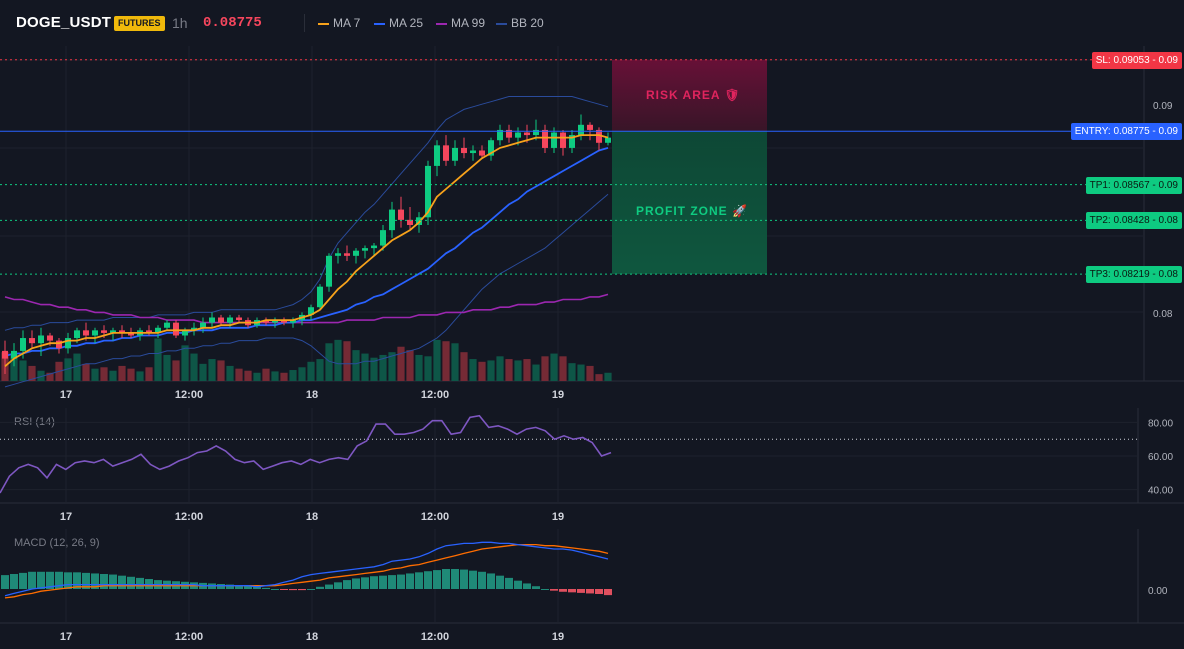 This screenshot has height=649, width=1184. I want to click on legend-label-ma25: MA 25, so click(406, 23).